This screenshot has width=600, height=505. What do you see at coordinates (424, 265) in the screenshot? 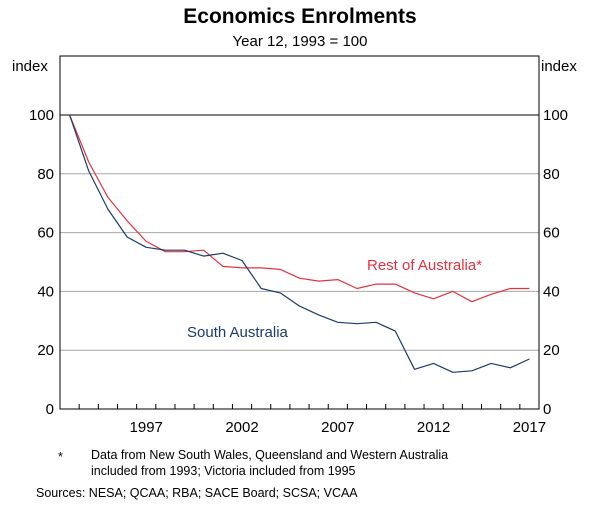
I see `series-label-rest-of-australia: Rest of Australia*` at bounding box center [424, 265].